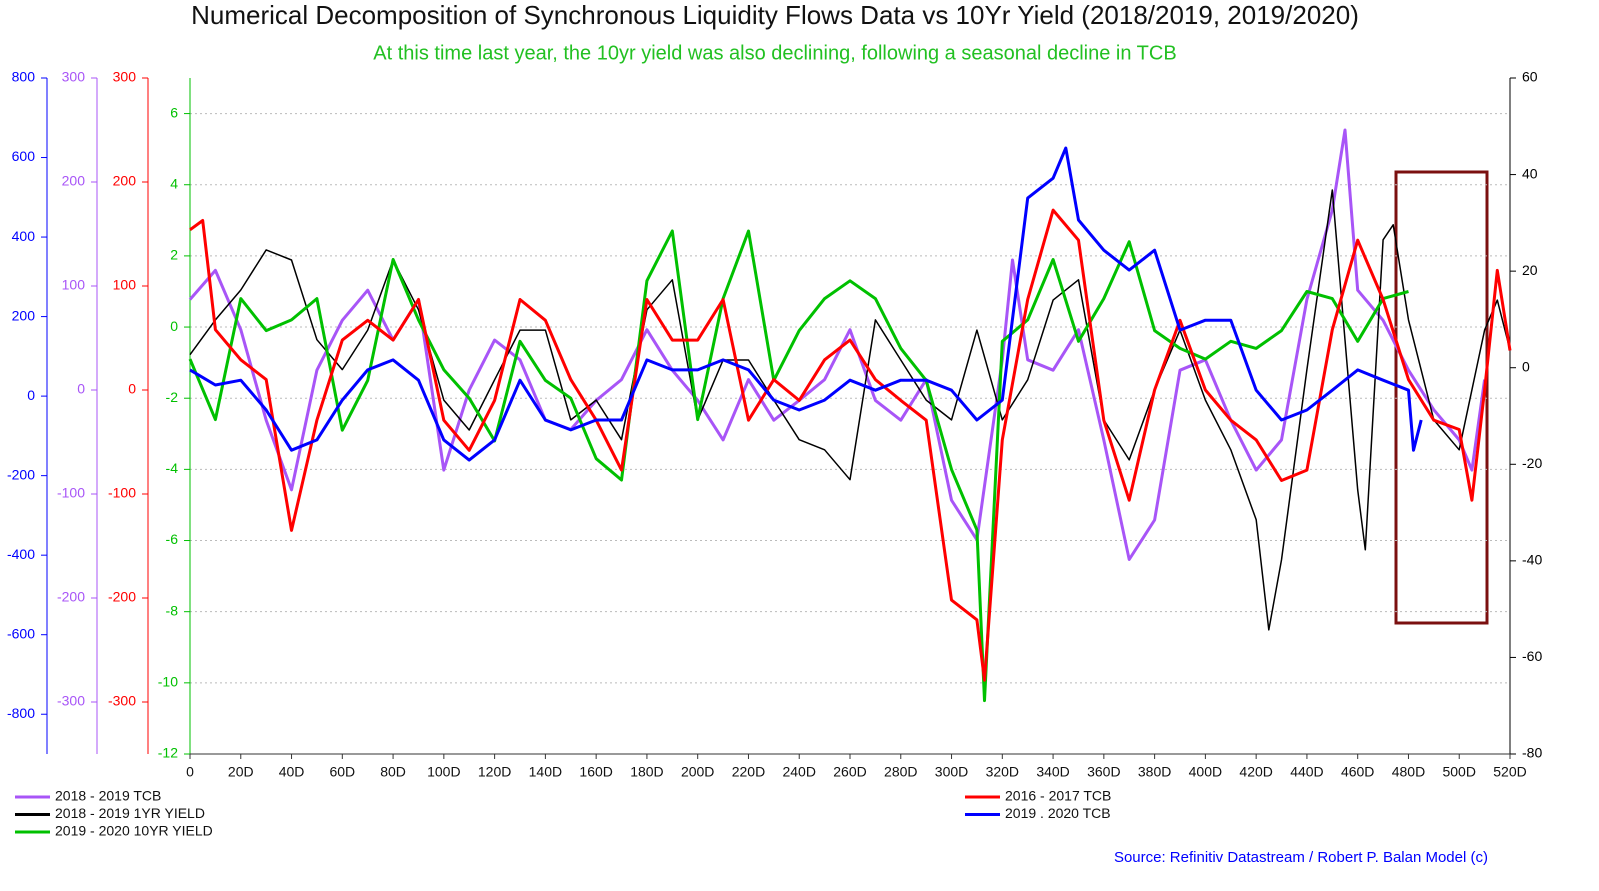  I want to click on x-tick-label: 380D, so click(1154, 772).